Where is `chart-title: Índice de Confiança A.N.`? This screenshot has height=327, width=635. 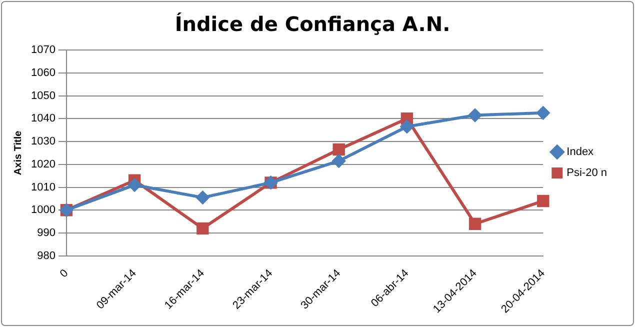 chart-title: Índice de Confiança A.N. is located at coordinates (312, 24).